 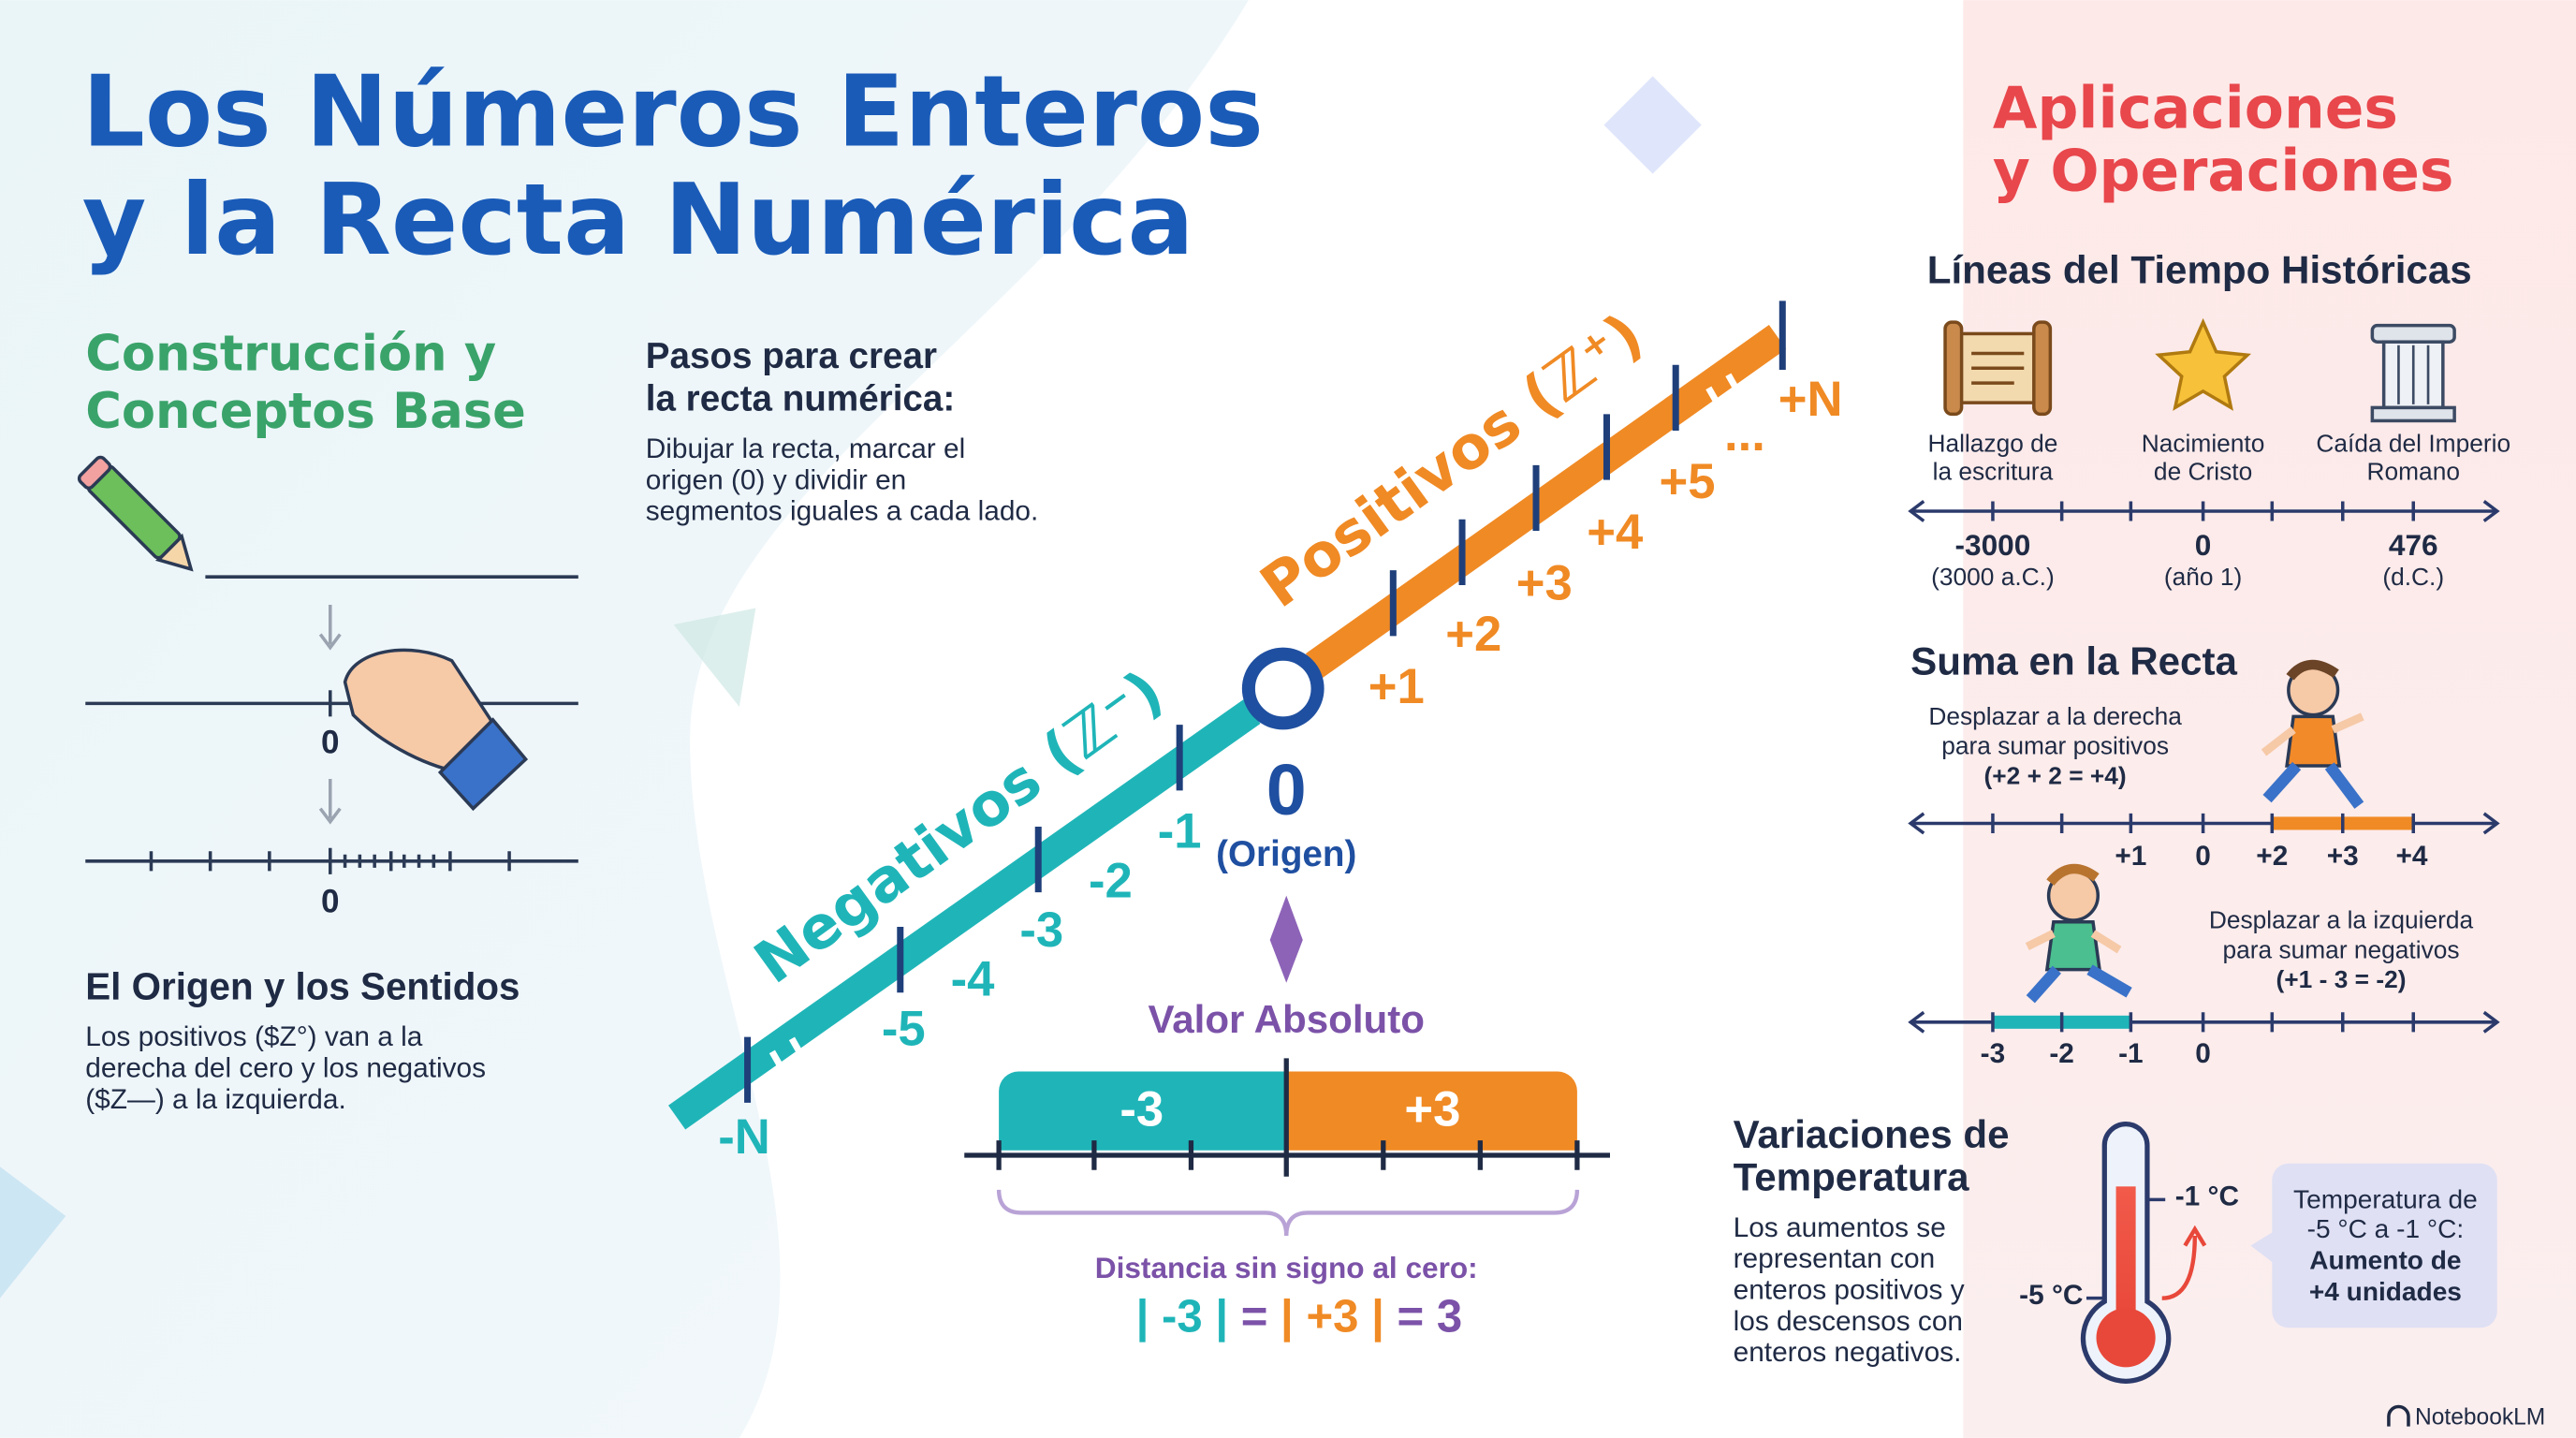 What do you see at coordinates (1286, 854) in the screenshot?
I see `origin-caption: (Origen)` at bounding box center [1286, 854].